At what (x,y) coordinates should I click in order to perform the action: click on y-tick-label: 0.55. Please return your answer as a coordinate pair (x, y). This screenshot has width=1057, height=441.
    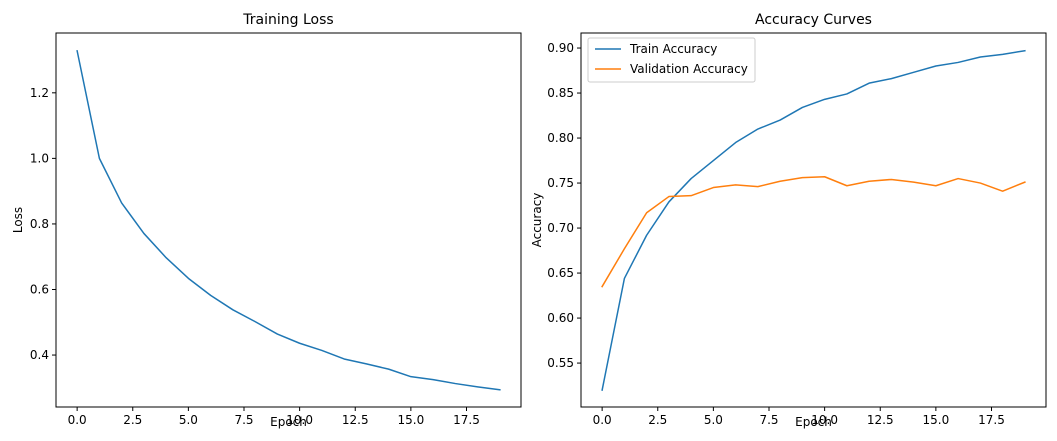
    Looking at the image, I should click on (560, 363).